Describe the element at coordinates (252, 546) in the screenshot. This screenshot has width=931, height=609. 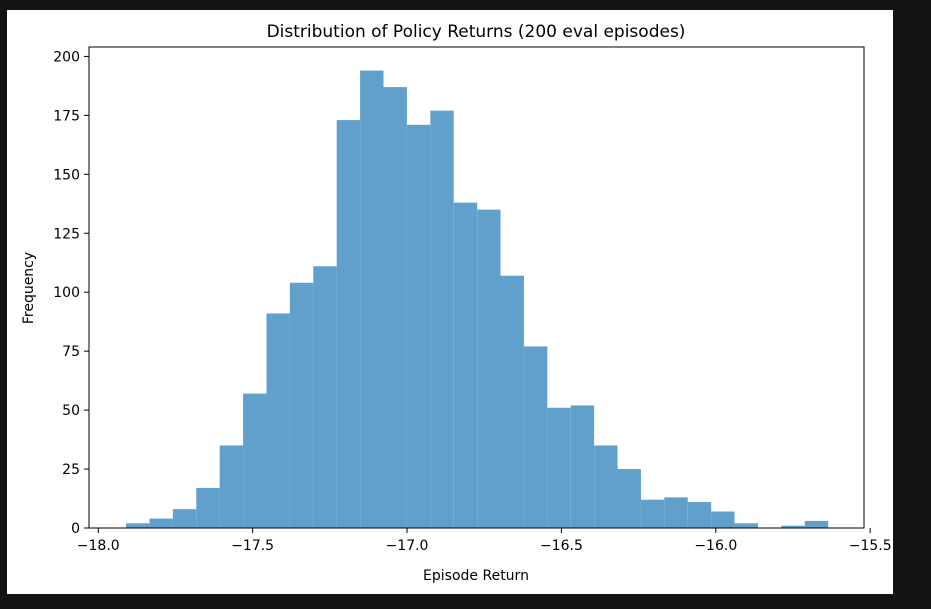
I see `x-tick-label: −17.5` at that location.